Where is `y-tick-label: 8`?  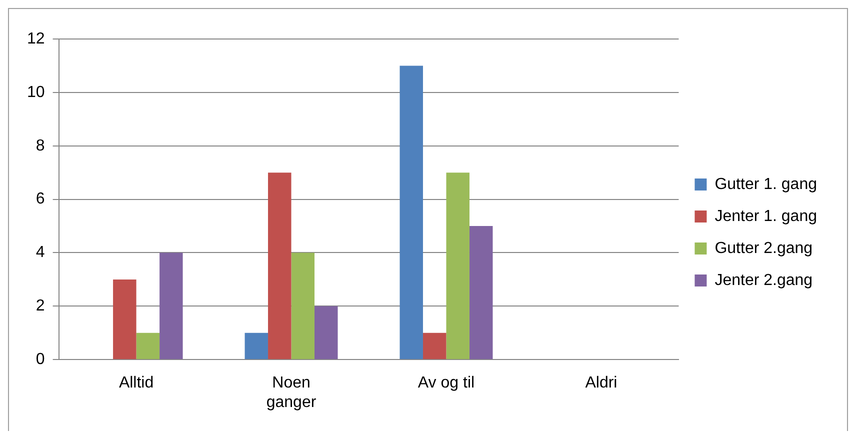
y-tick-label: 8 is located at coordinates (40, 145).